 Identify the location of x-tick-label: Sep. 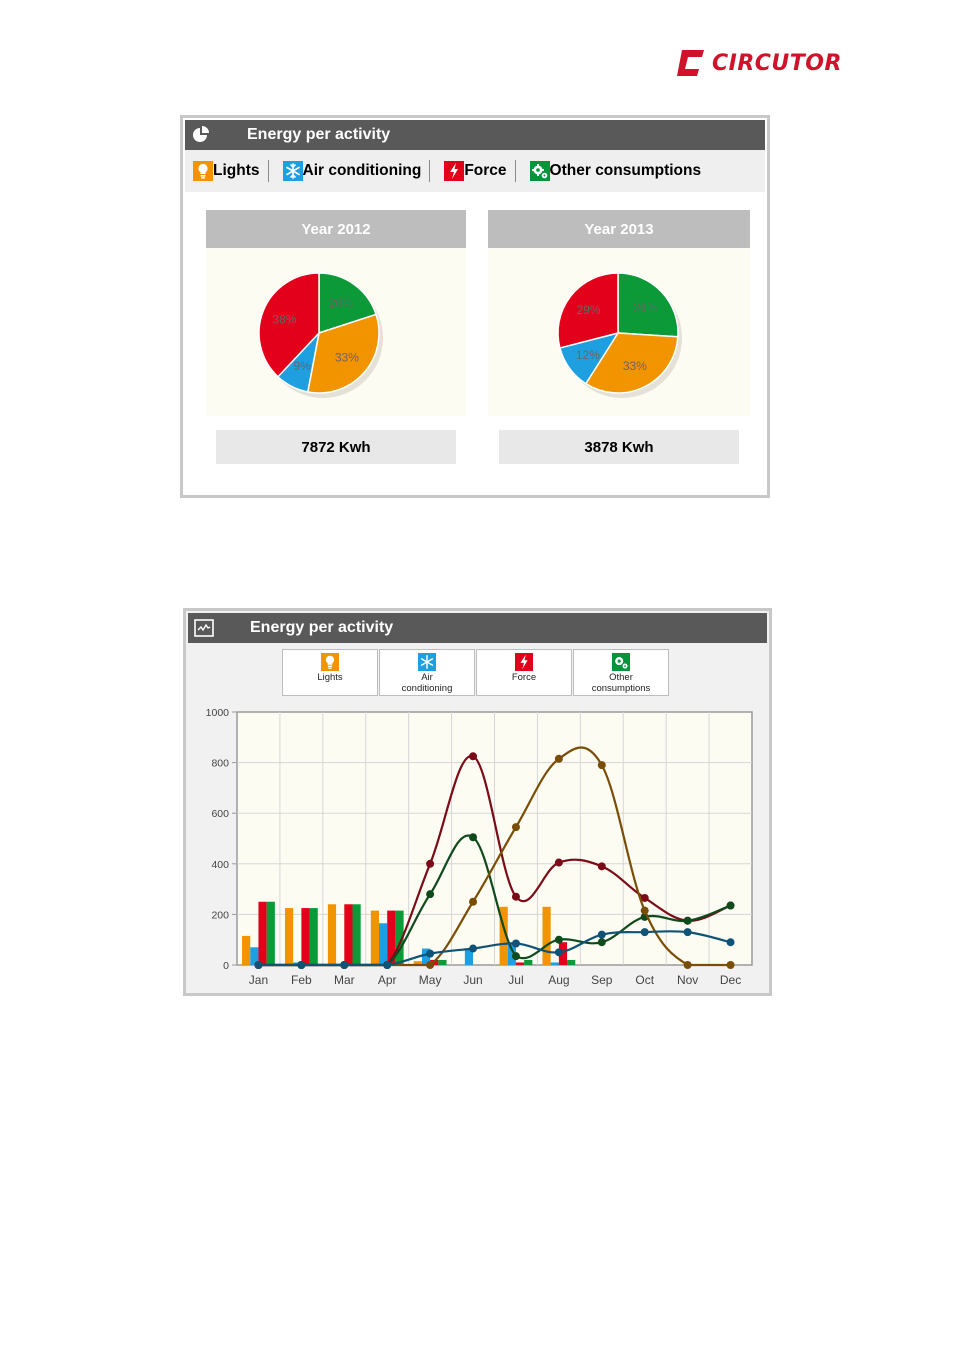
(602, 980).